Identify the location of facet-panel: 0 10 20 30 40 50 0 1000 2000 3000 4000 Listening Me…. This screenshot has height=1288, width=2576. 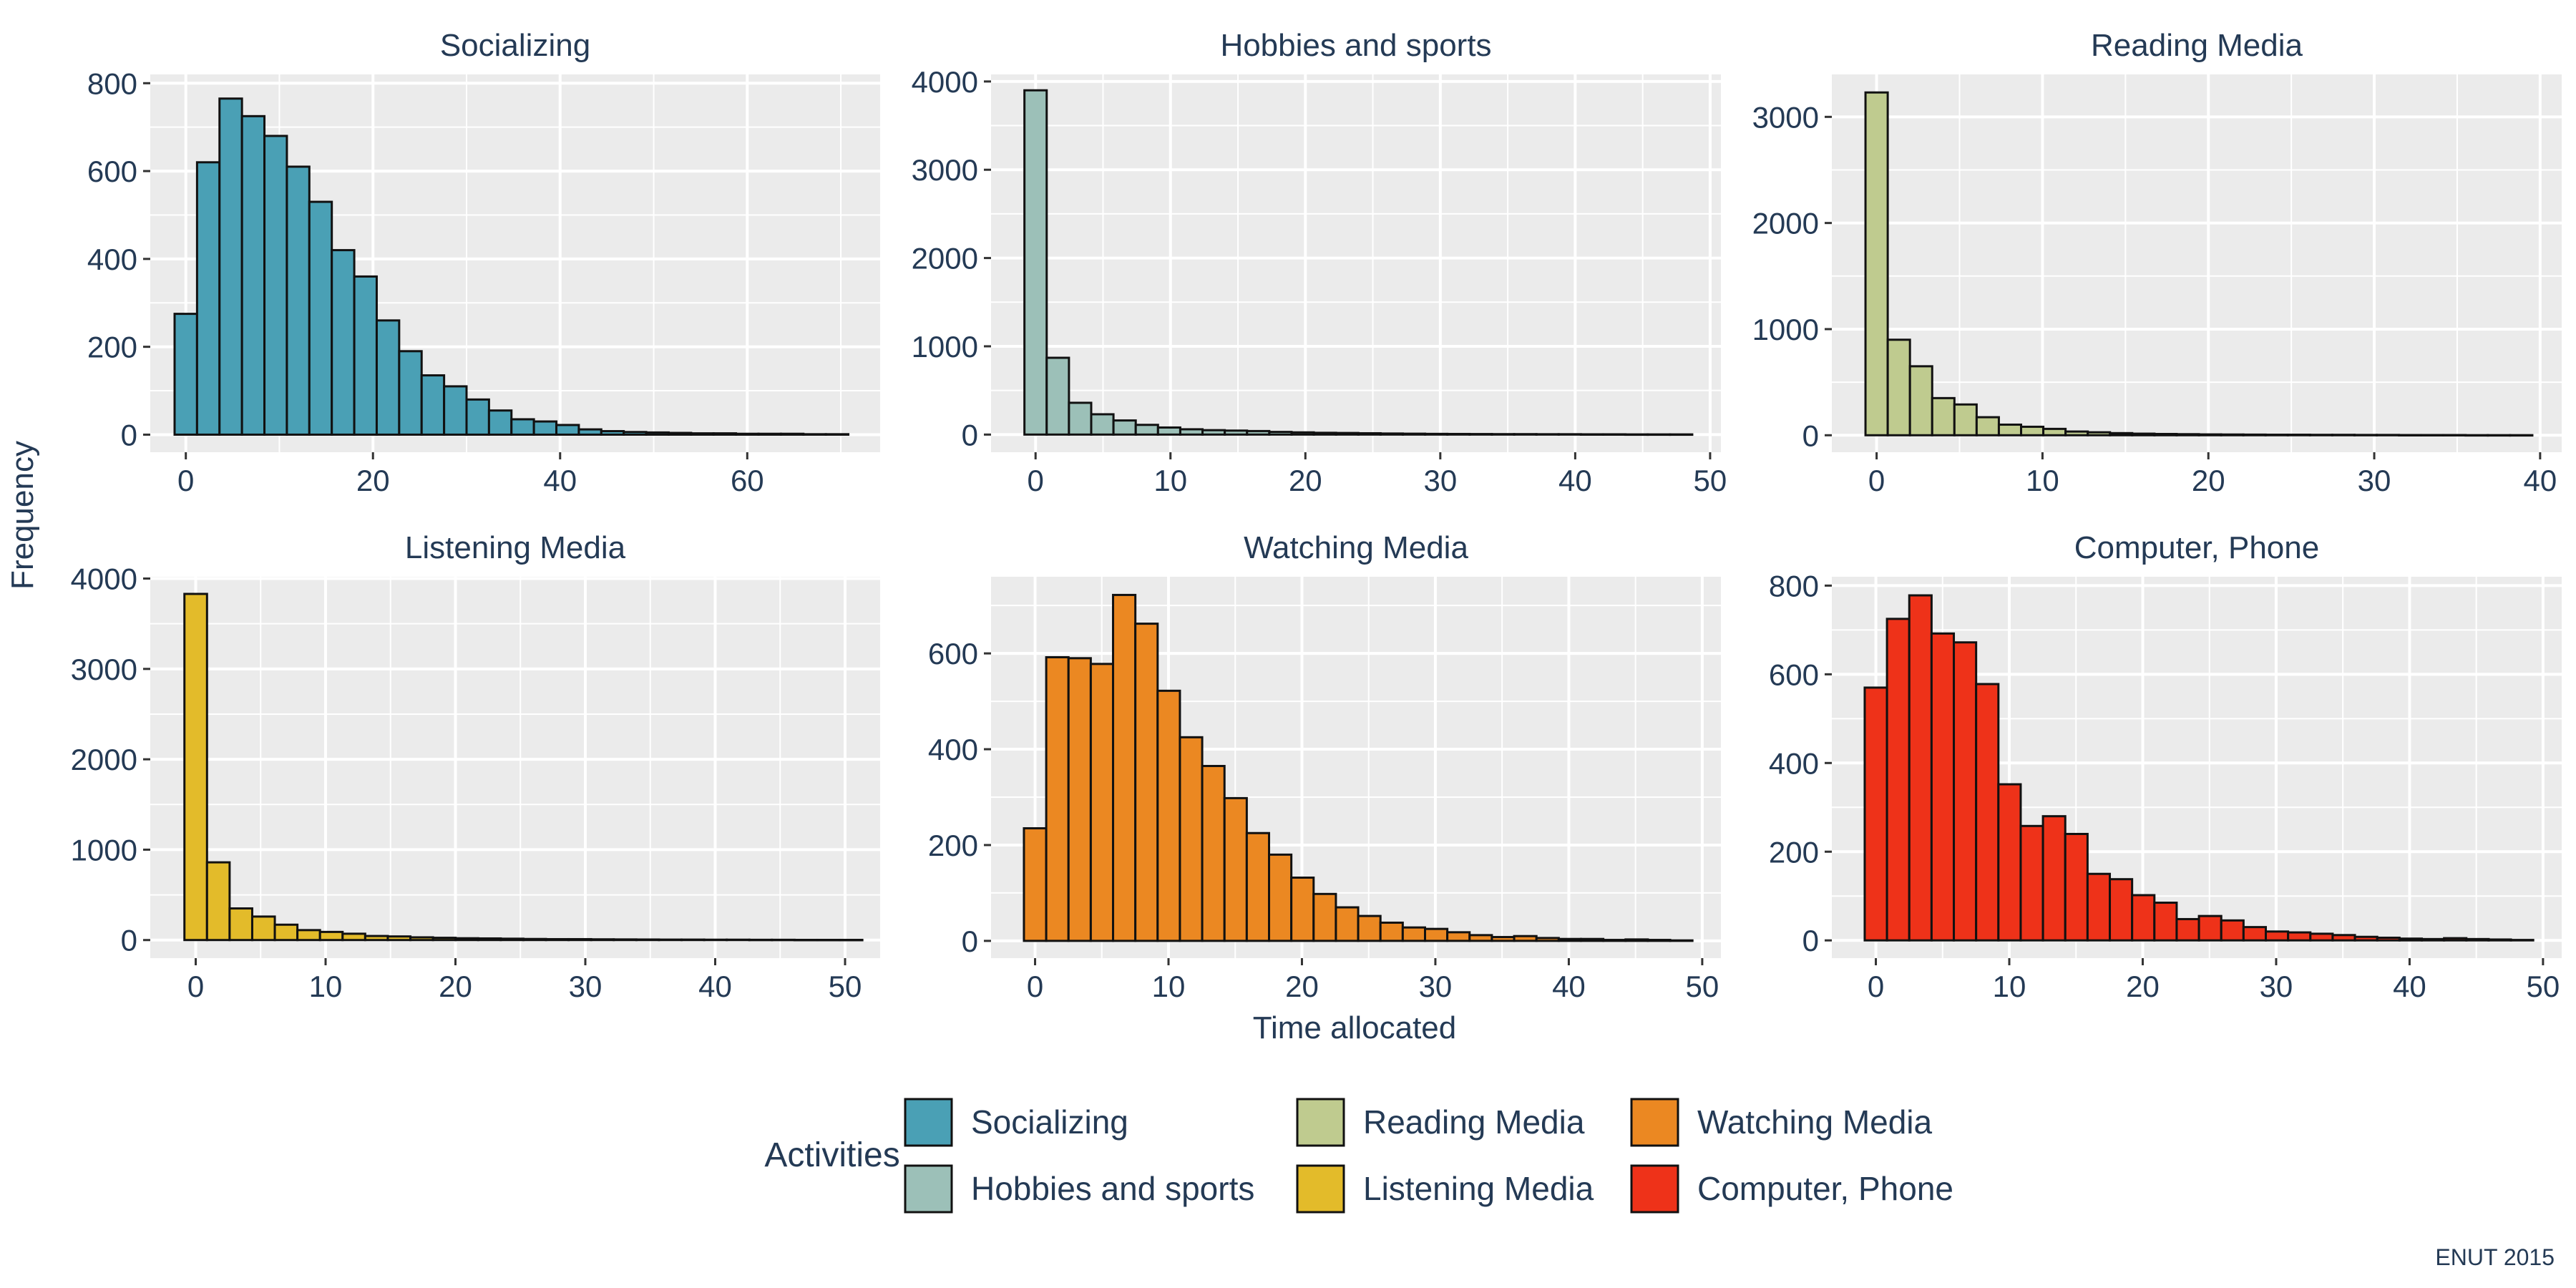
(475, 766).